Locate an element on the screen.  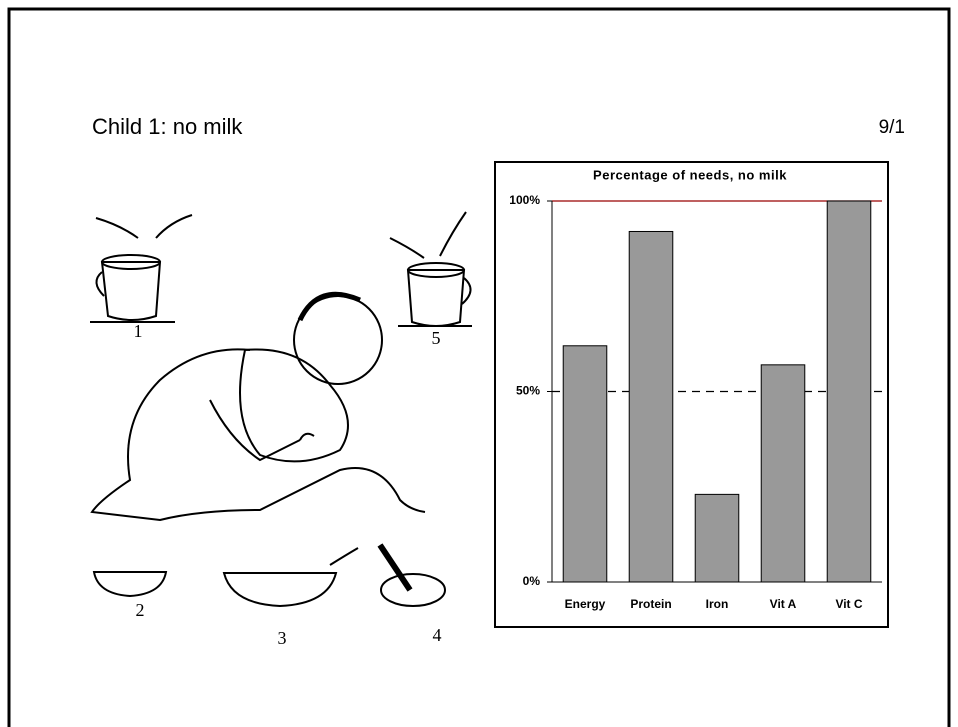
y-tick-label: 50% is located at coordinates (528, 391).